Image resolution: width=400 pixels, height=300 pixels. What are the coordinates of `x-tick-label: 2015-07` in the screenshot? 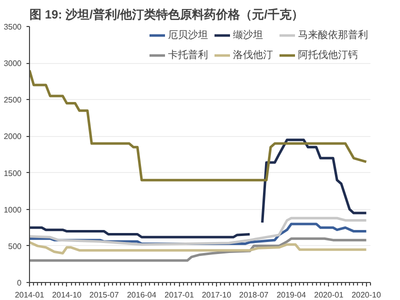 It's located at (104, 295).